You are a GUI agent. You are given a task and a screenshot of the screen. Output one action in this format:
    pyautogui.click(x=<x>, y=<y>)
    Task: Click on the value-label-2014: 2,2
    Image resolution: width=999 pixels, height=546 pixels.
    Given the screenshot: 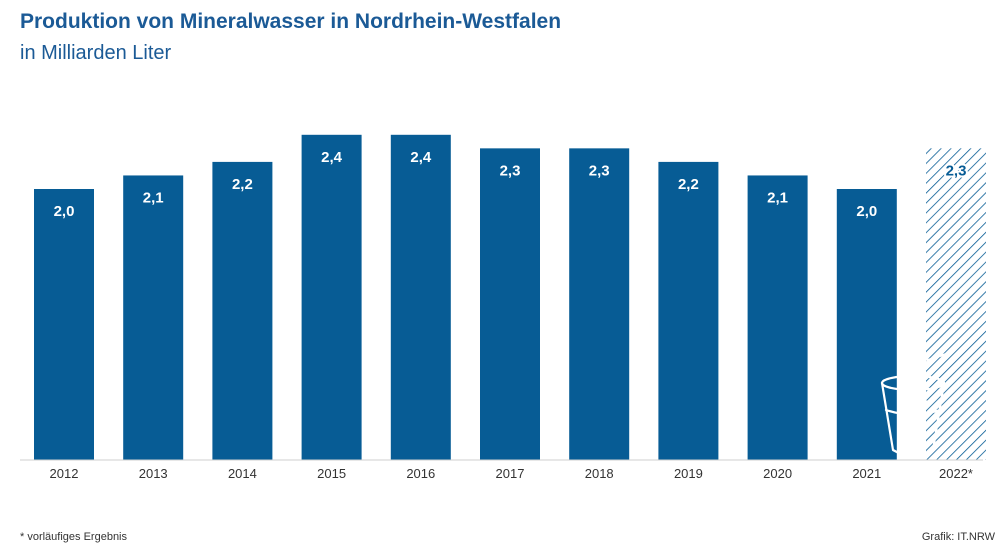 What is the action you would take?
    pyautogui.click(x=242, y=184)
    